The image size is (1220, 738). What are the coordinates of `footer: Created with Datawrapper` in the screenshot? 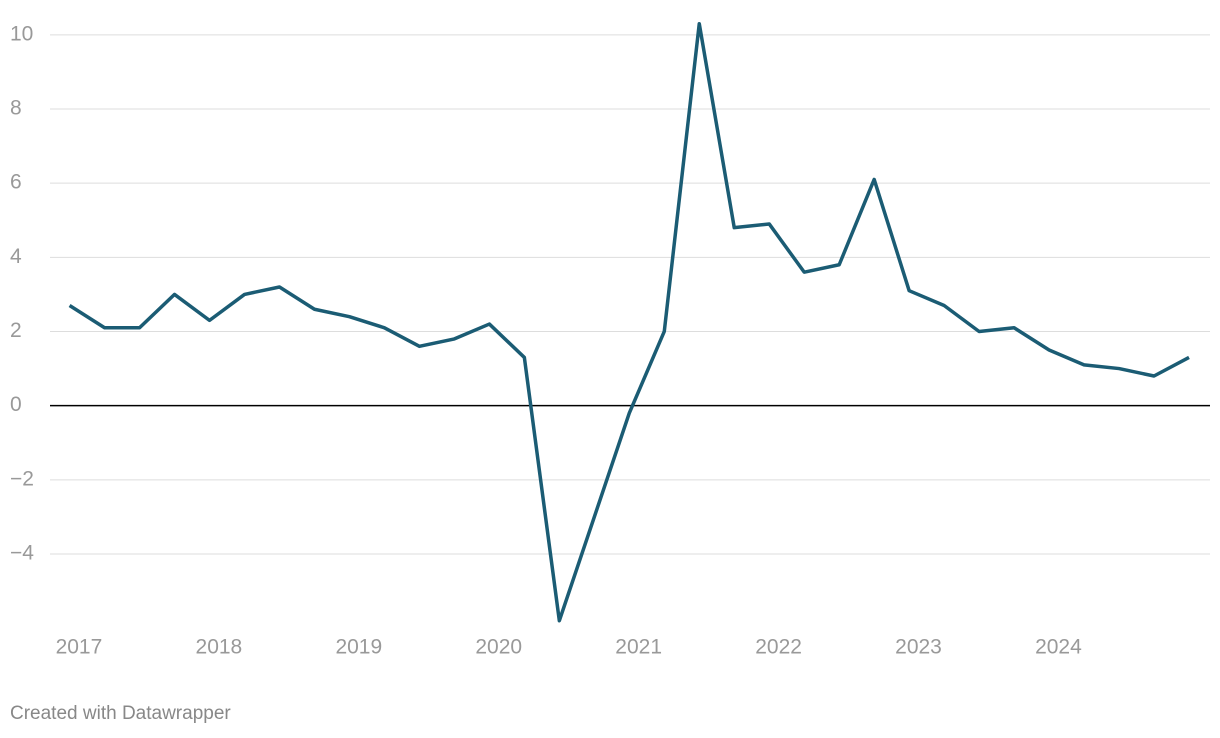 It's located at (120, 713).